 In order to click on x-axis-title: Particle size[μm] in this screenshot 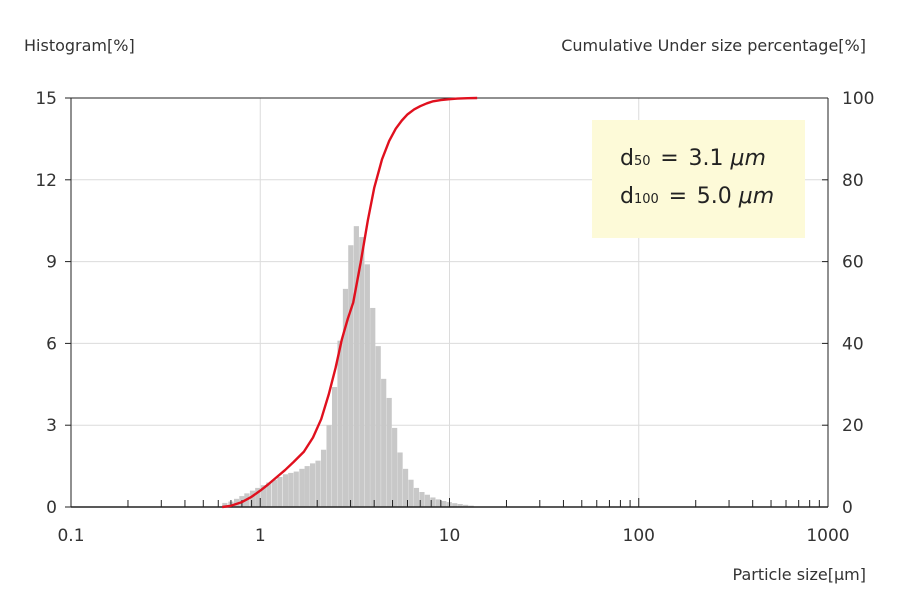, I will do `click(799, 574)`.